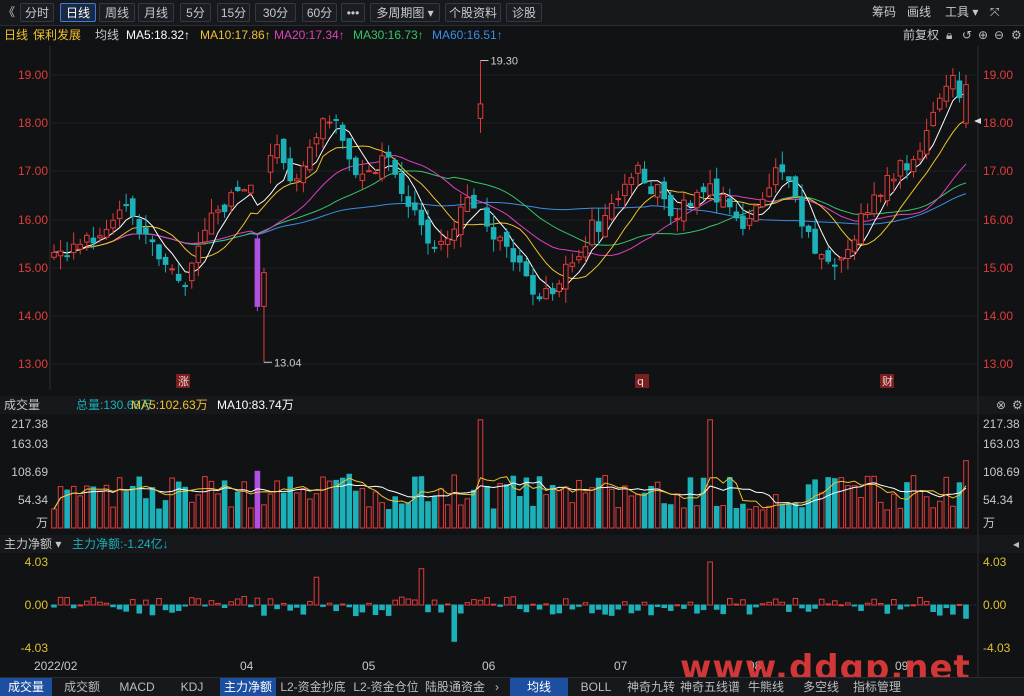 This screenshot has height=696, width=1024. What do you see at coordinates (195, 12) in the screenshot?
I see `tab-5min: 5分` at bounding box center [195, 12].